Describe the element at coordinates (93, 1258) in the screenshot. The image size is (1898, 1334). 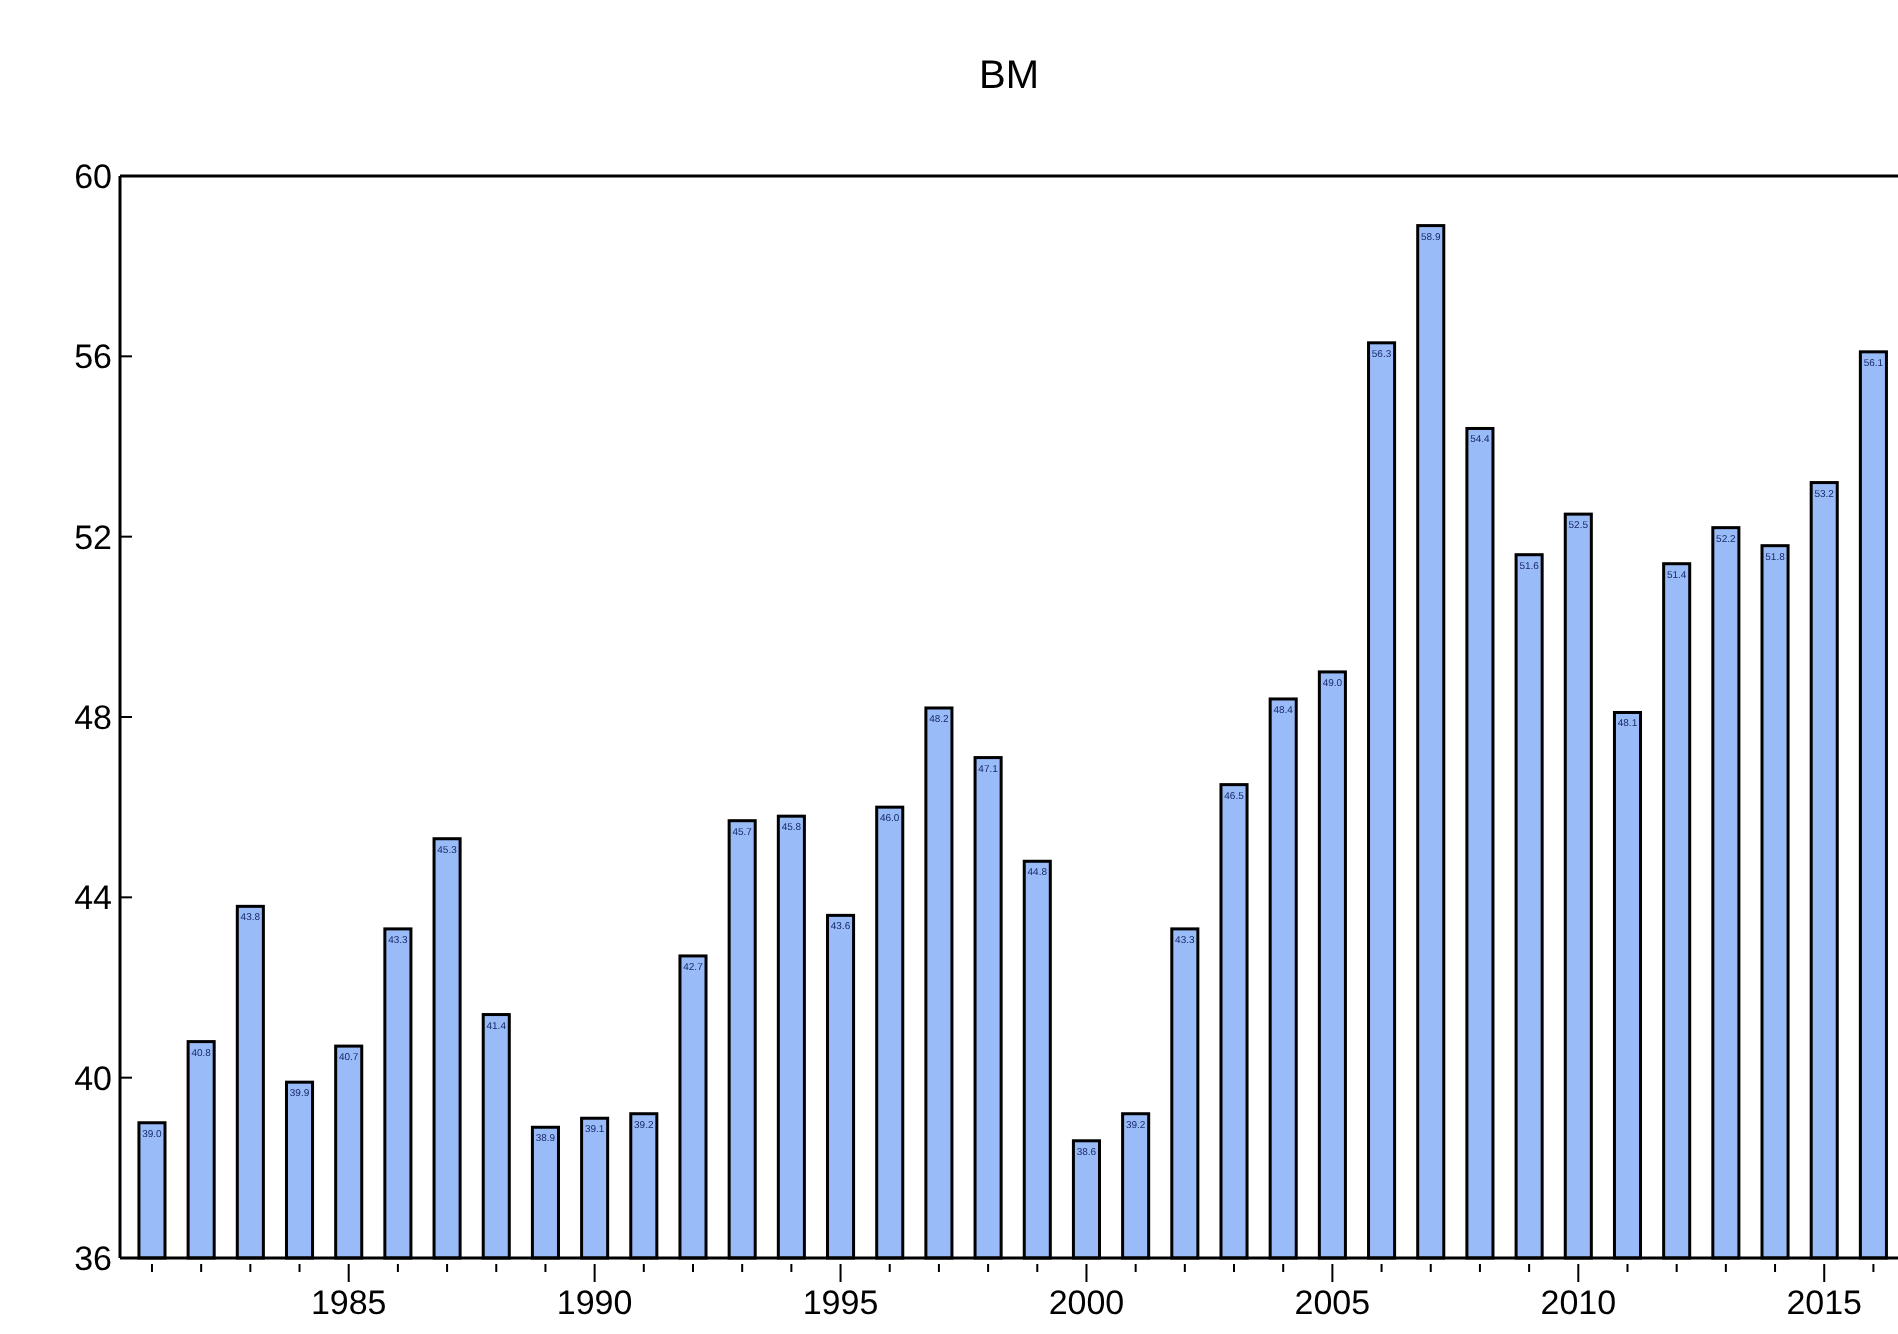
I see `y-tick-label: 36` at that location.